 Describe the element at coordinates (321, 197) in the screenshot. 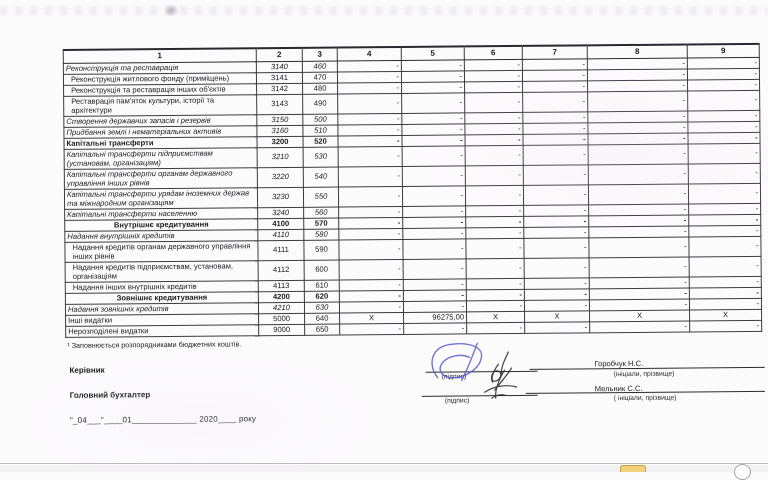

I see `row-kekv: 550` at that location.